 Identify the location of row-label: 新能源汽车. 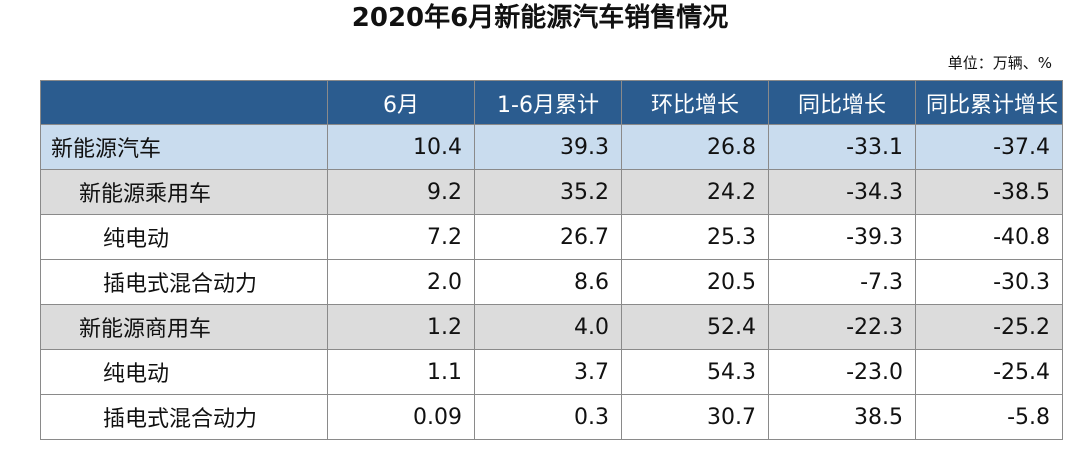
(184, 147).